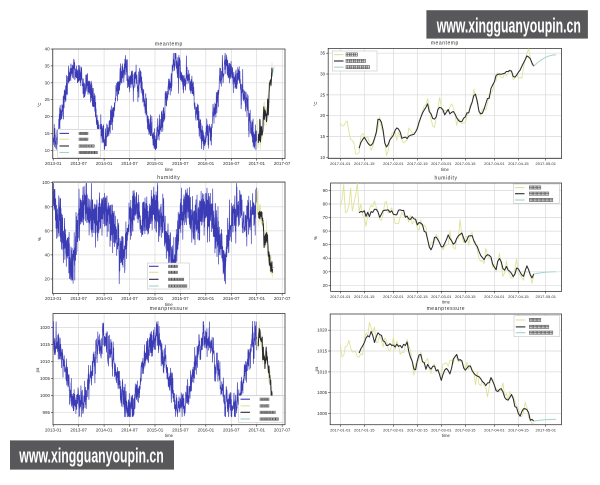  What do you see at coordinates (45, 361) in the screenshot?
I see `svg-text: 1010` at bounding box center [45, 361].